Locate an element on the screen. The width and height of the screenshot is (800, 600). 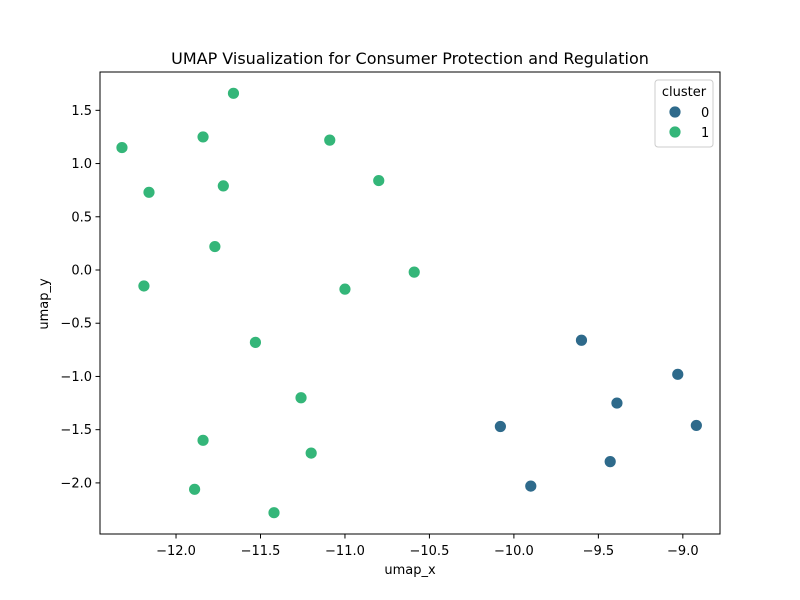
legend-label-1: 1 is located at coordinates (705, 133).